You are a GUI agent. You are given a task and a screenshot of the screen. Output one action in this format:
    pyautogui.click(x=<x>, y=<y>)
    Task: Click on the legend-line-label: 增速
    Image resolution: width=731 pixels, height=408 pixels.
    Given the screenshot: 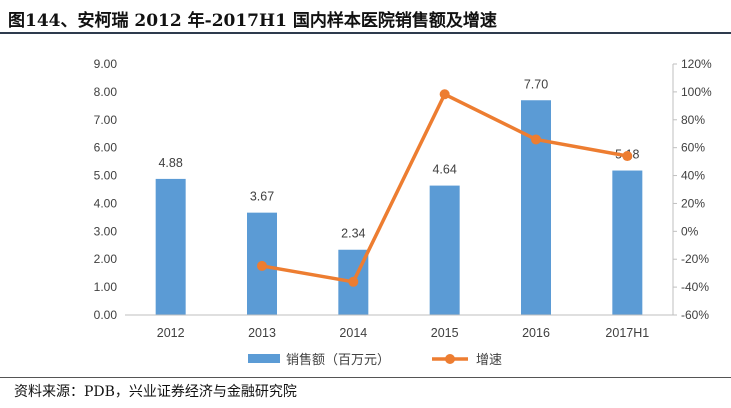 What is the action you would take?
    pyautogui.click(x=489, y=359)
    